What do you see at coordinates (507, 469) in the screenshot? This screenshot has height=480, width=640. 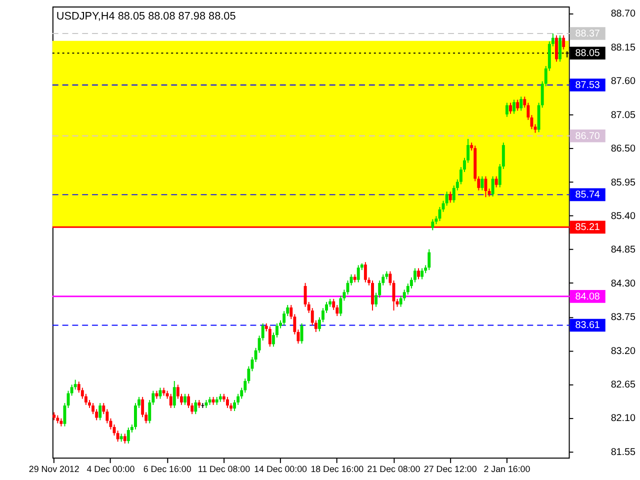 I see `x-tick-label: 2 Jan 16:00` at bounding box center [507, 469].